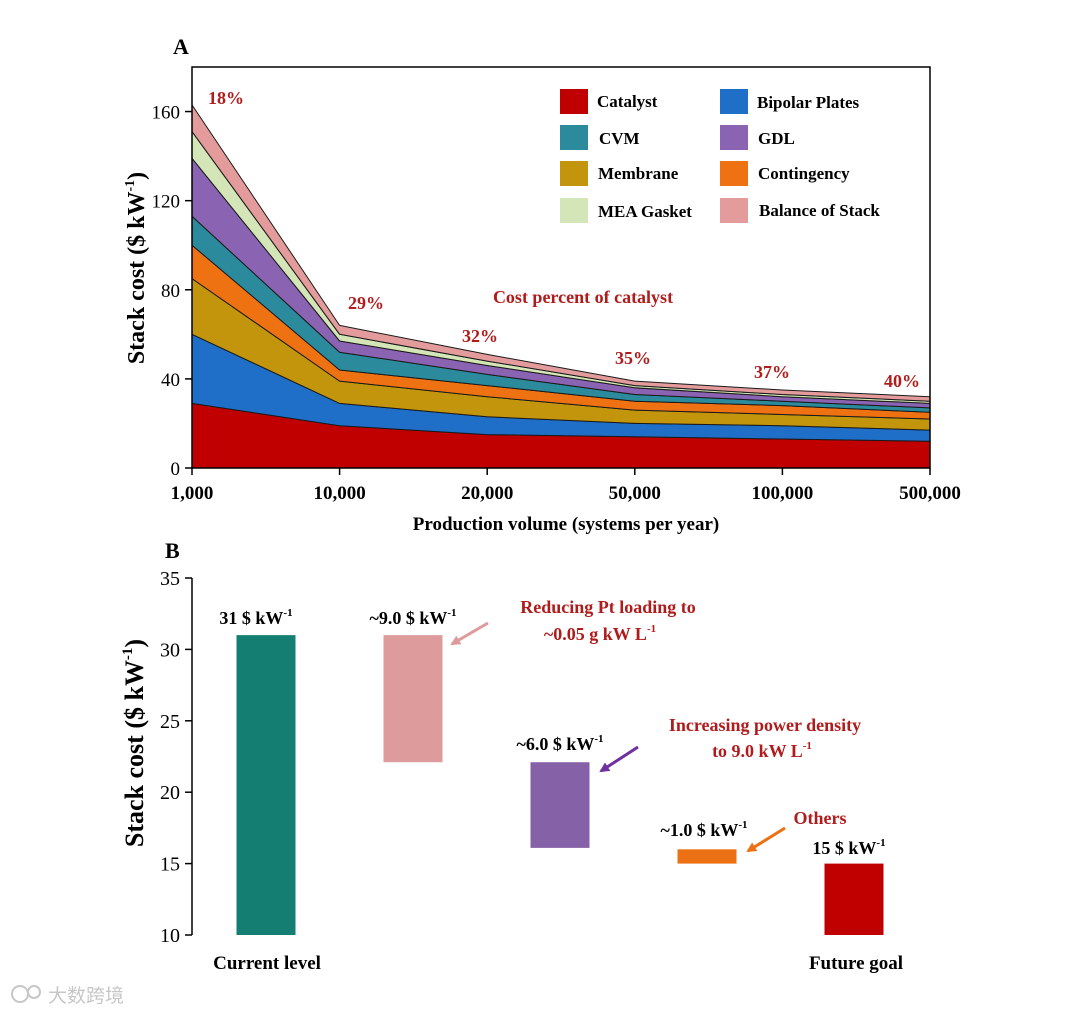  I want to click on panel-b-ytick-label: 10, so click(170, 936).